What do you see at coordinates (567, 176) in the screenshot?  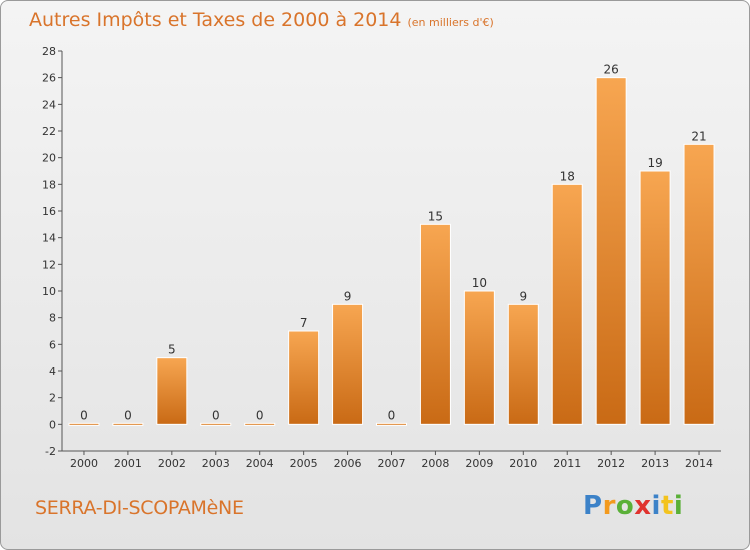 I see `data-label-2011: 18` at bounding box center [567, 176].